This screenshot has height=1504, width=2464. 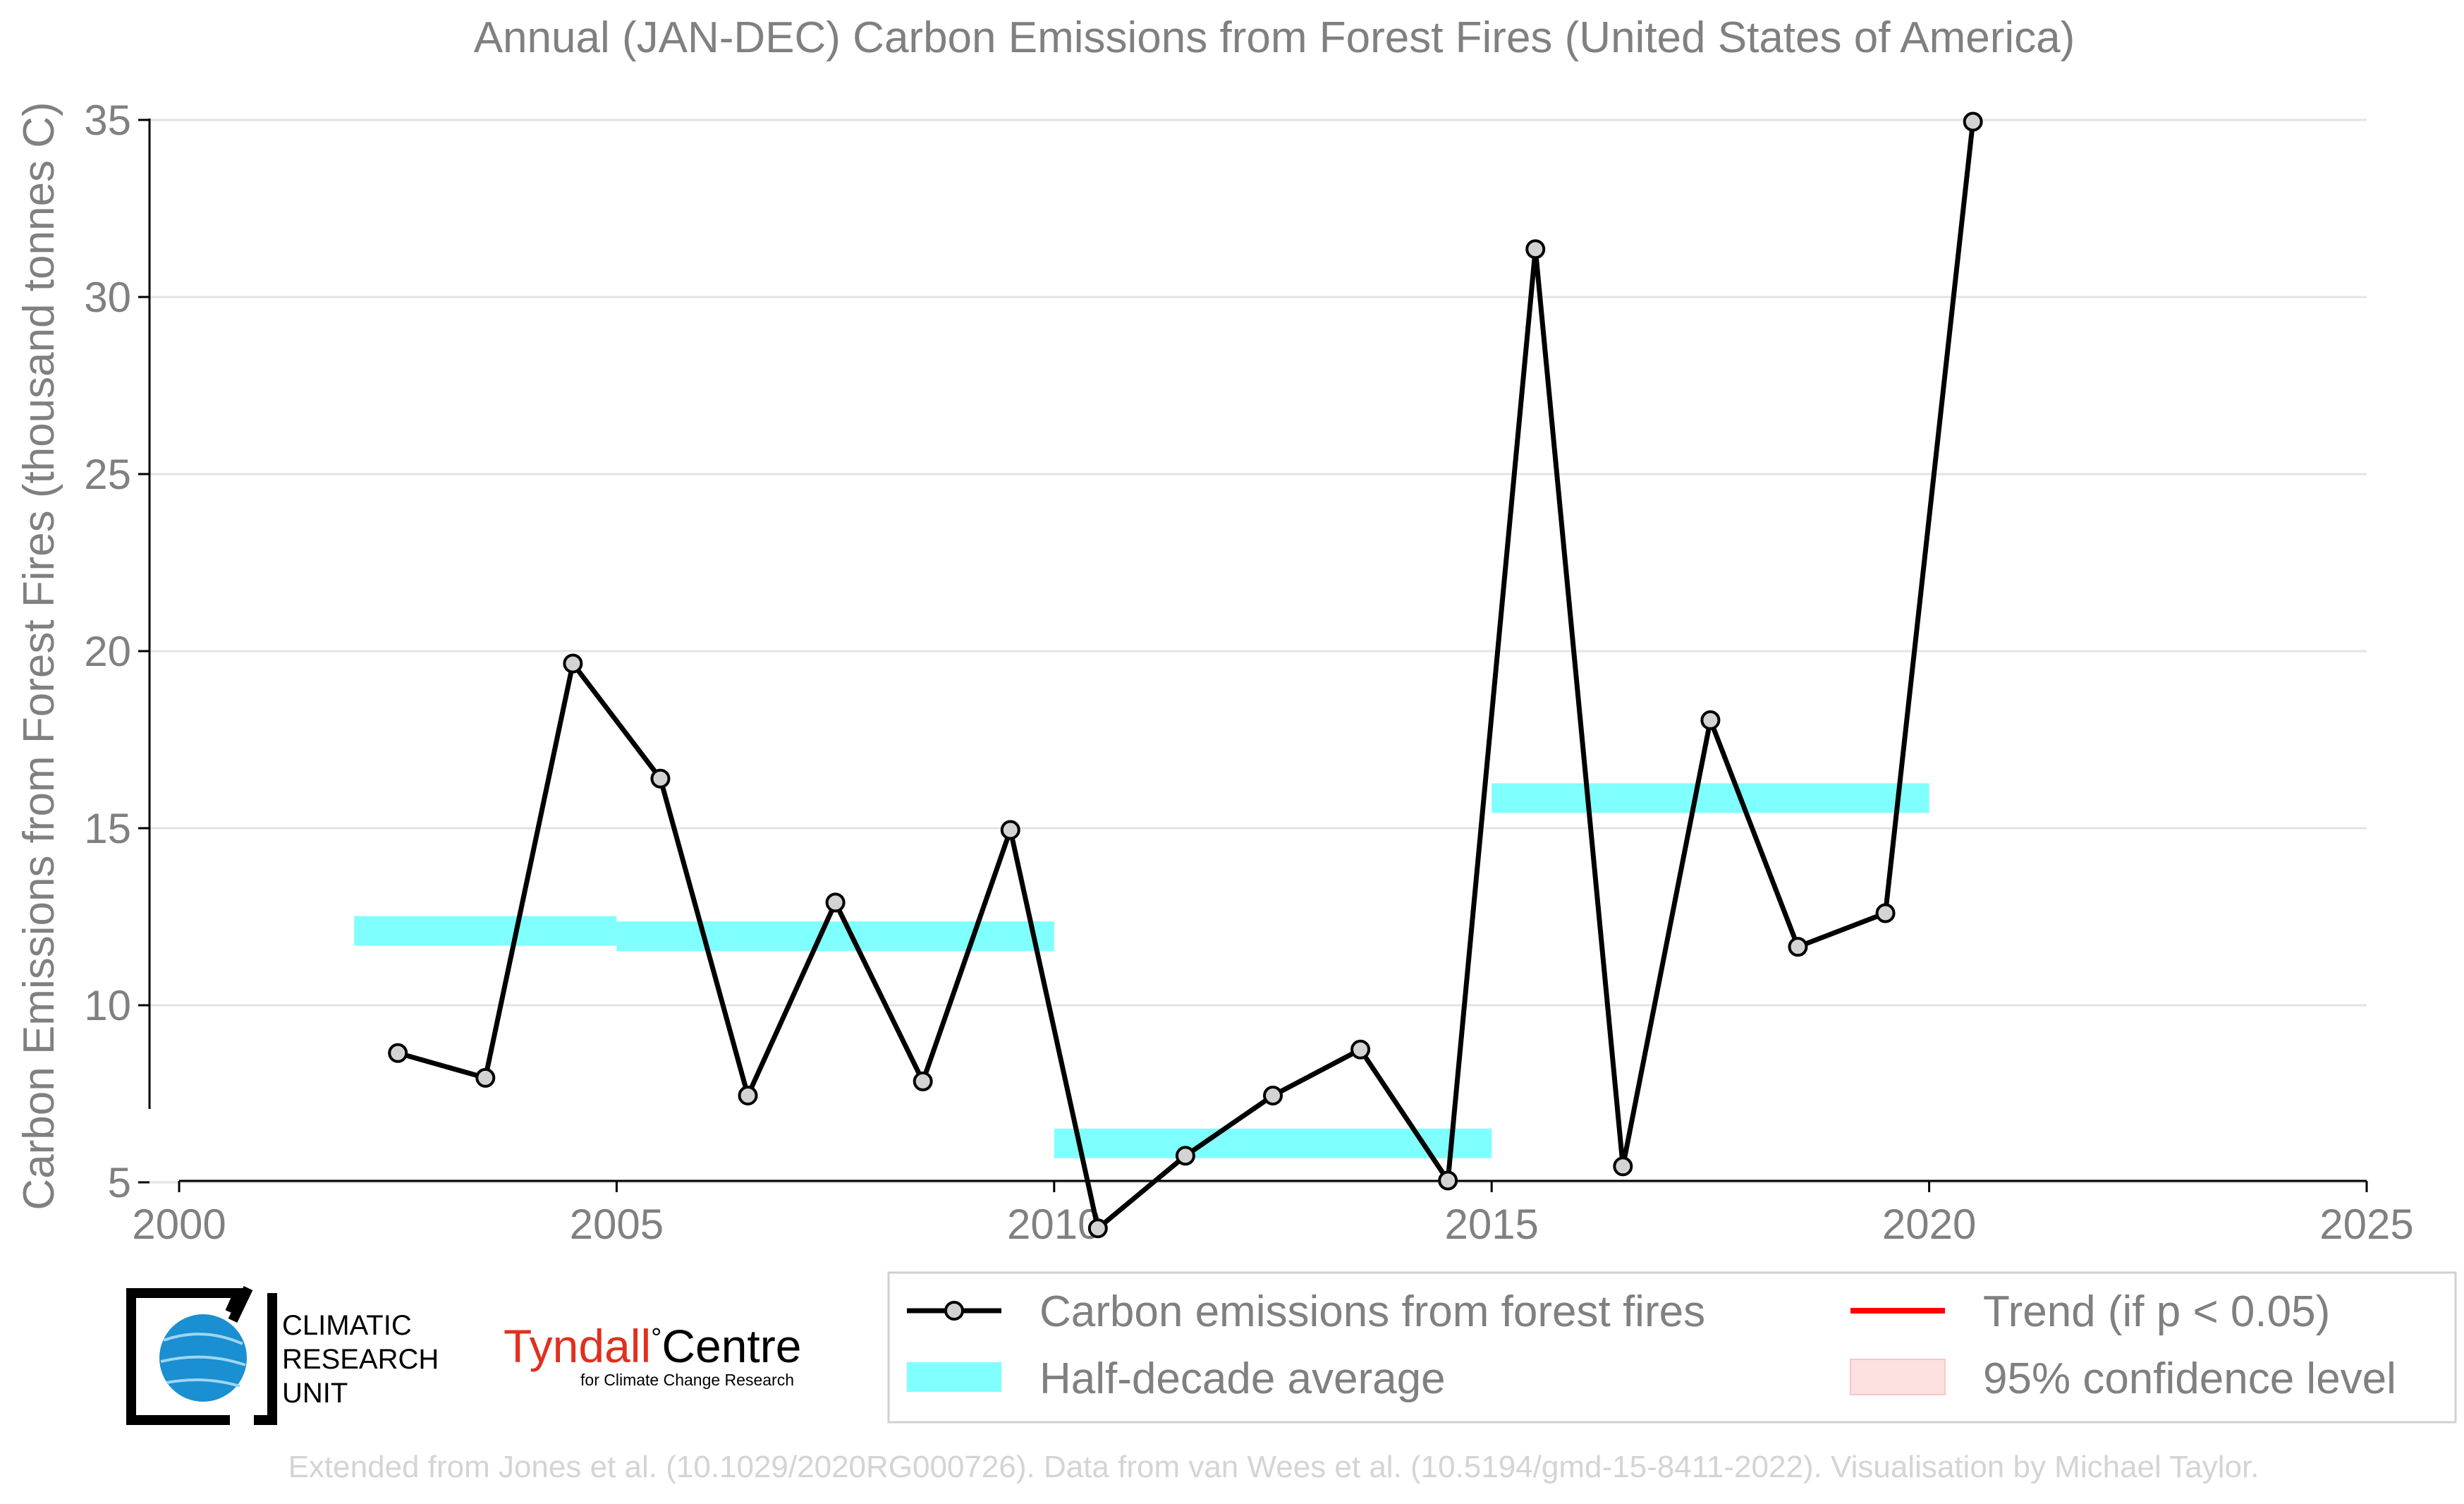 I want to click on legend-item-emissions: Carbon emissions from forest fires, so click(x=1306, y=1312).